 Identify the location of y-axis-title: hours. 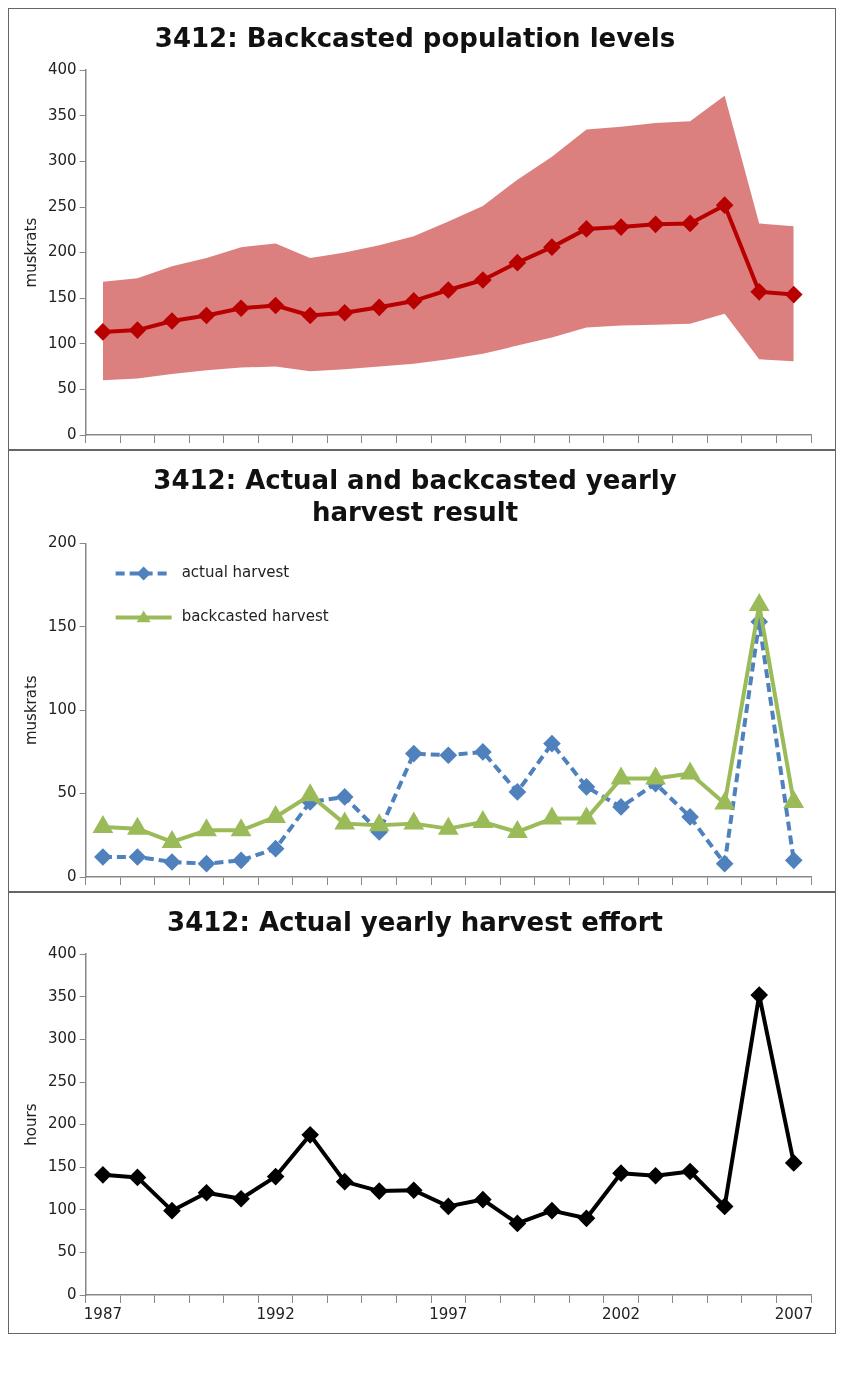
(30, 1124).